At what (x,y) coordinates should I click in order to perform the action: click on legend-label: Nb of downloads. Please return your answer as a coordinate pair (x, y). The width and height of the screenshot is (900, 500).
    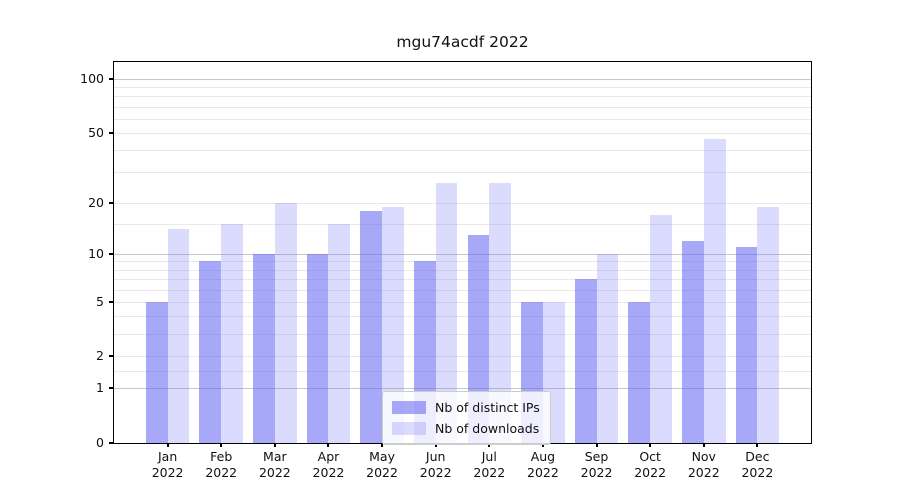
    Looking at the image, I should click on (487, 428).